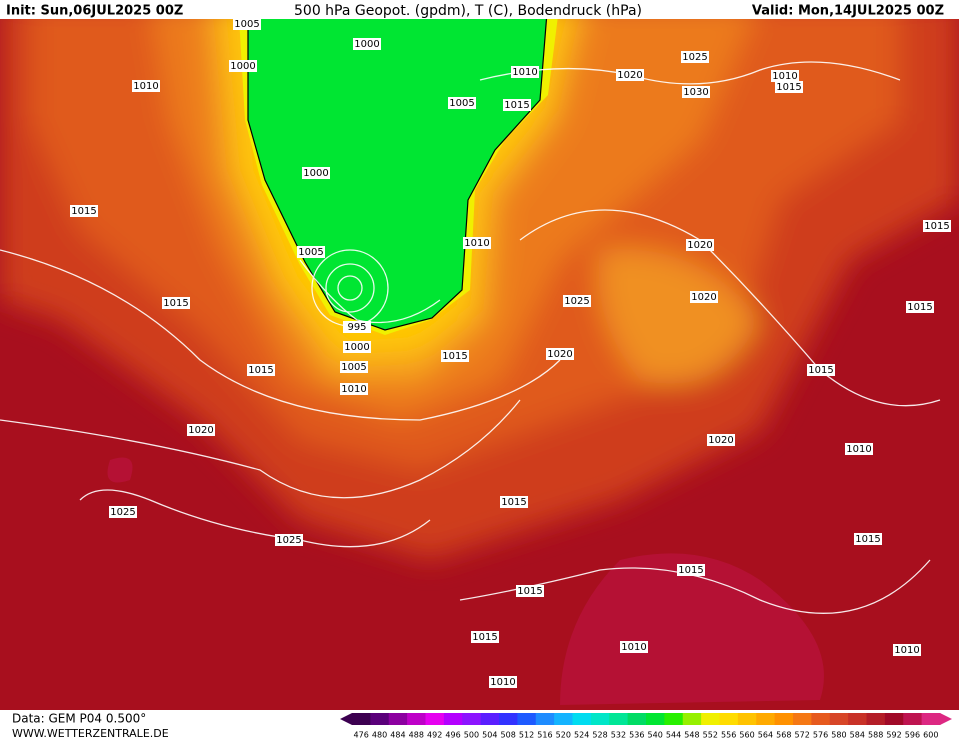 This screenshot has width=959, height=741. Describe the element at coordinates (912, 735) in the screenshot. I see `scale-label: 596` at that location.